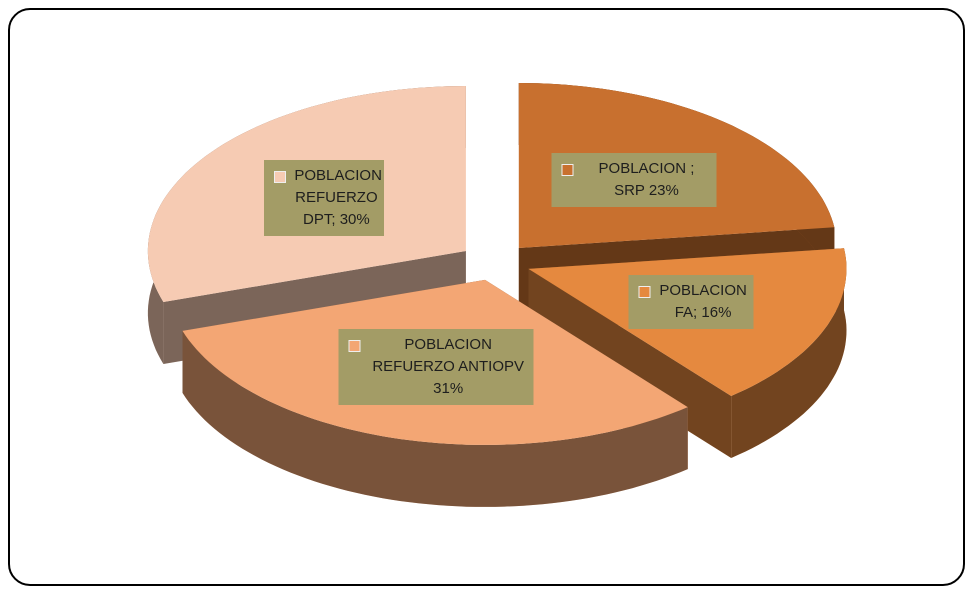 The height and width of the screenshot is (592, 971). What do you see at coordinates (646, 179) in the screenshot?
I see `category-label: POBLACION ; SRP` at bounding box center [646, 179].